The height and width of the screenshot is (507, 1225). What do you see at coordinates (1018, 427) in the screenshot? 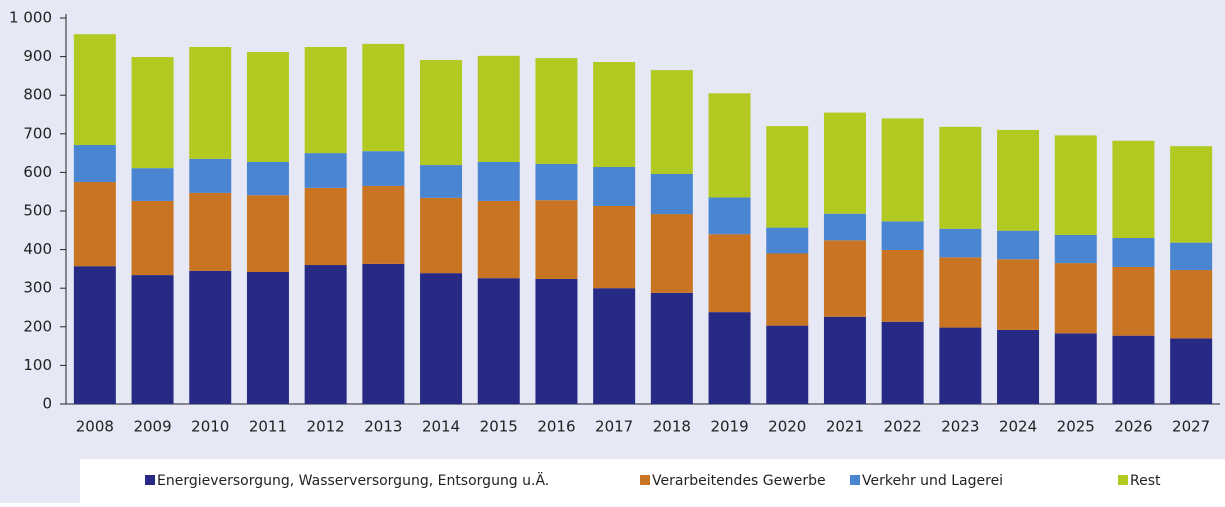
I see `x-tick-label: 2024` at bounding box center [1018, 427].